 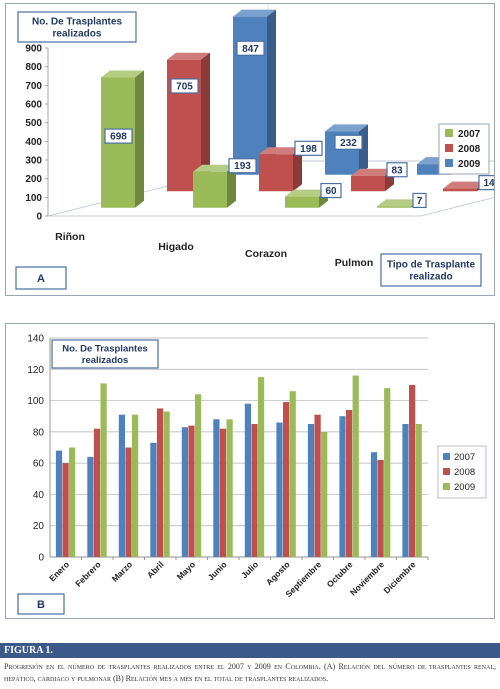 I want to click on y-tick-label: 80, so click(x=39, y=432).